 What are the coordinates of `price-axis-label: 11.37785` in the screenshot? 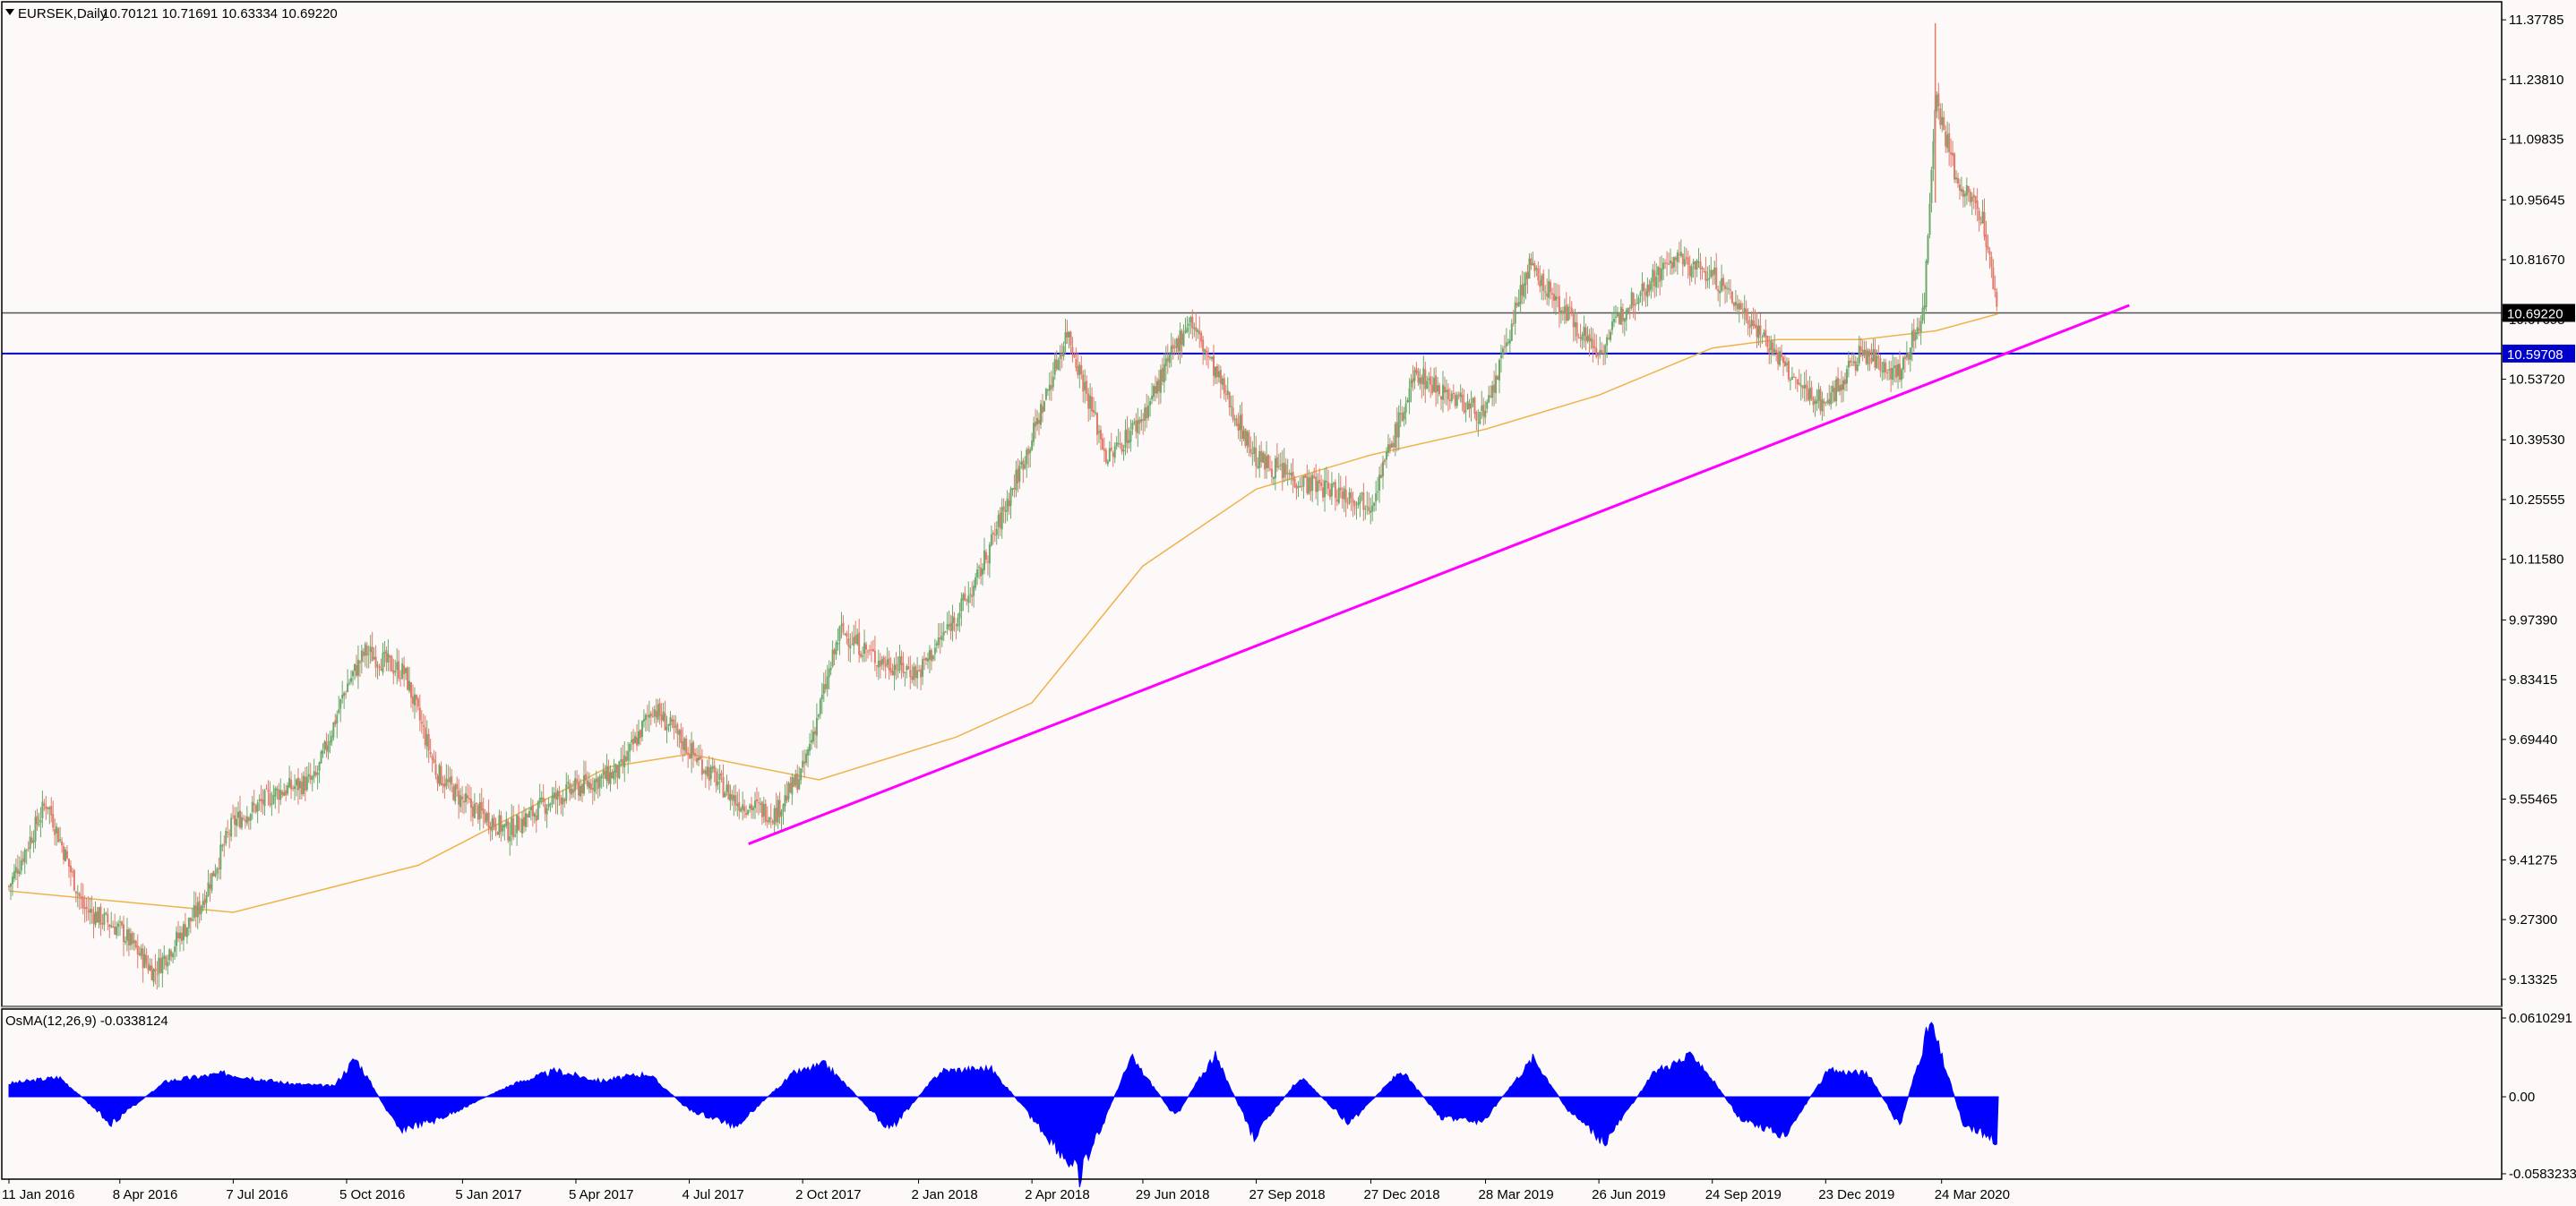 It's located at (2536, 20).